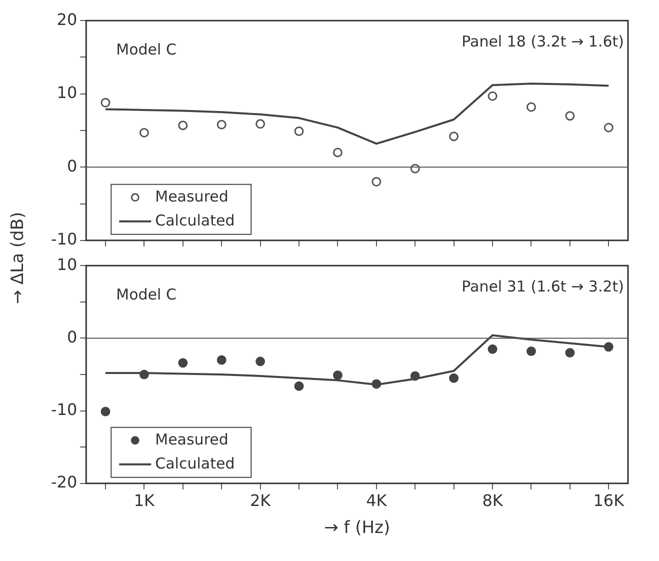 This screenshot has width=659, height=561. I want to click on y-axis-title: → ΔLa (dB), so click(18, 258).